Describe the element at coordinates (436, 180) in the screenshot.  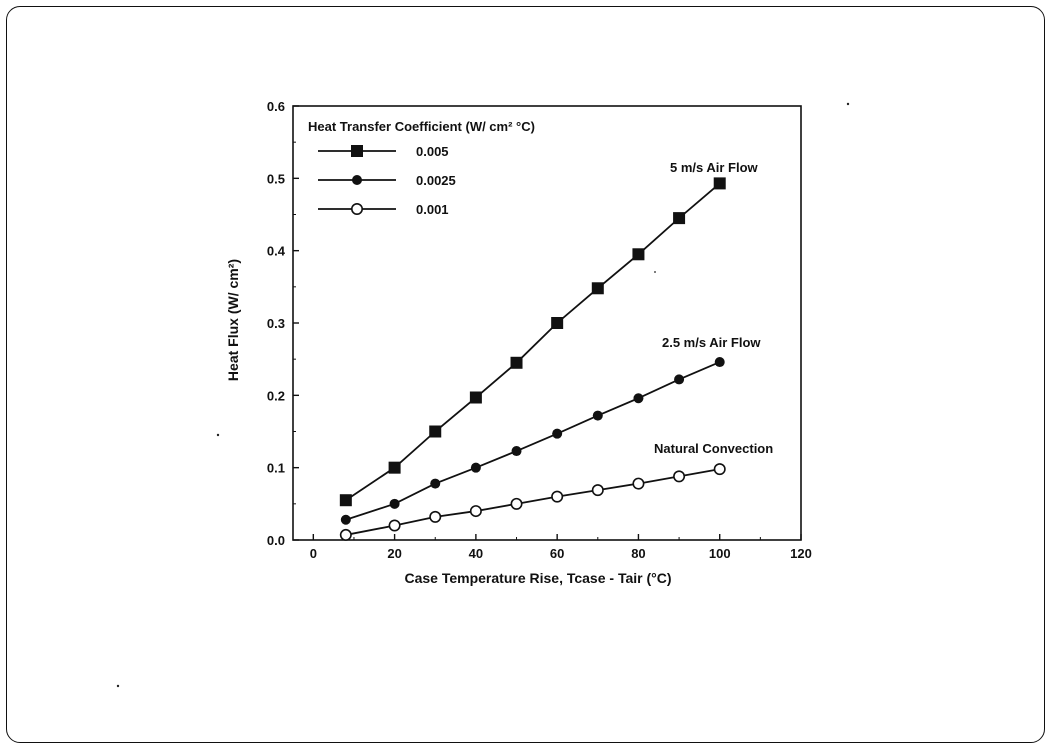
I see `legend-entry-label: 0.0025` at that location.